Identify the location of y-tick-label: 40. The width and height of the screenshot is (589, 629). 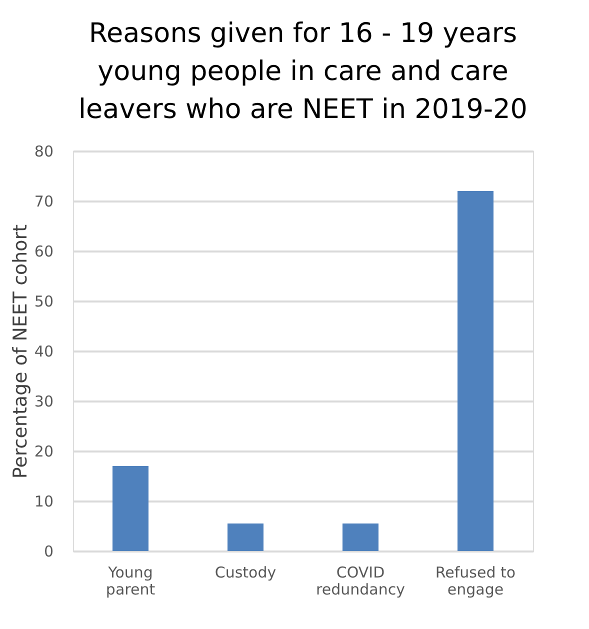
(44, 351).